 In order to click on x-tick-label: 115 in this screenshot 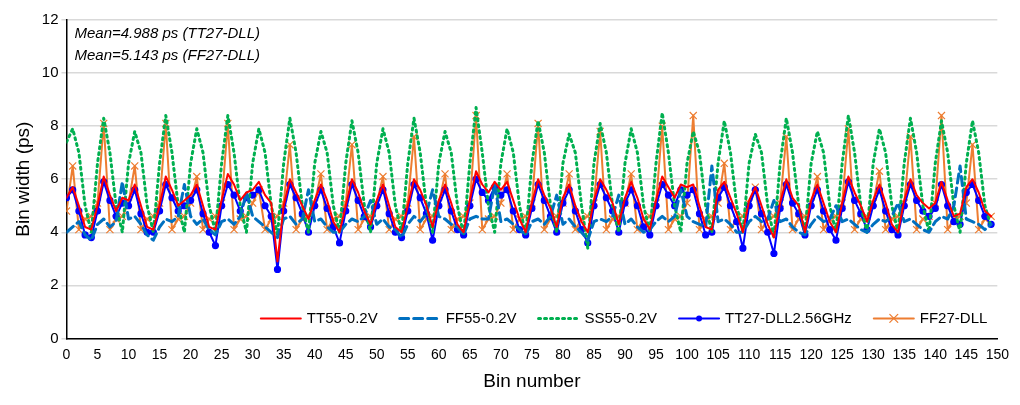, I will do `click(780, 353)`.